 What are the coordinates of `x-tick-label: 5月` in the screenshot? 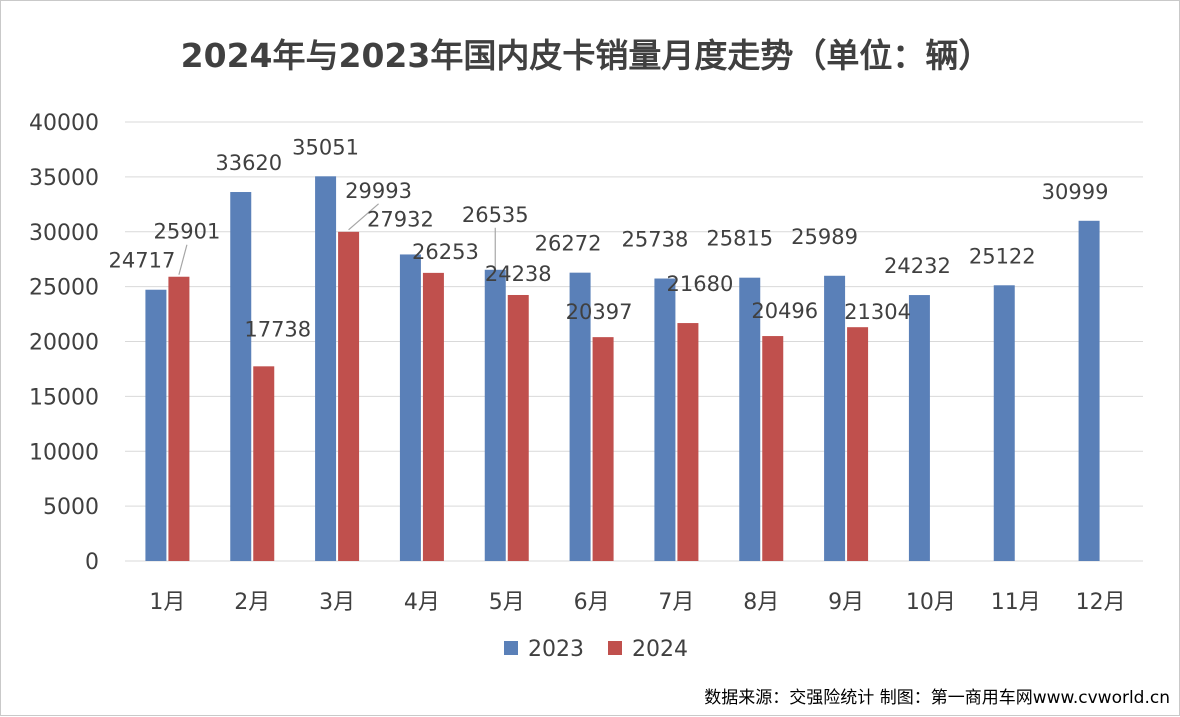 It's located at (507, 602).